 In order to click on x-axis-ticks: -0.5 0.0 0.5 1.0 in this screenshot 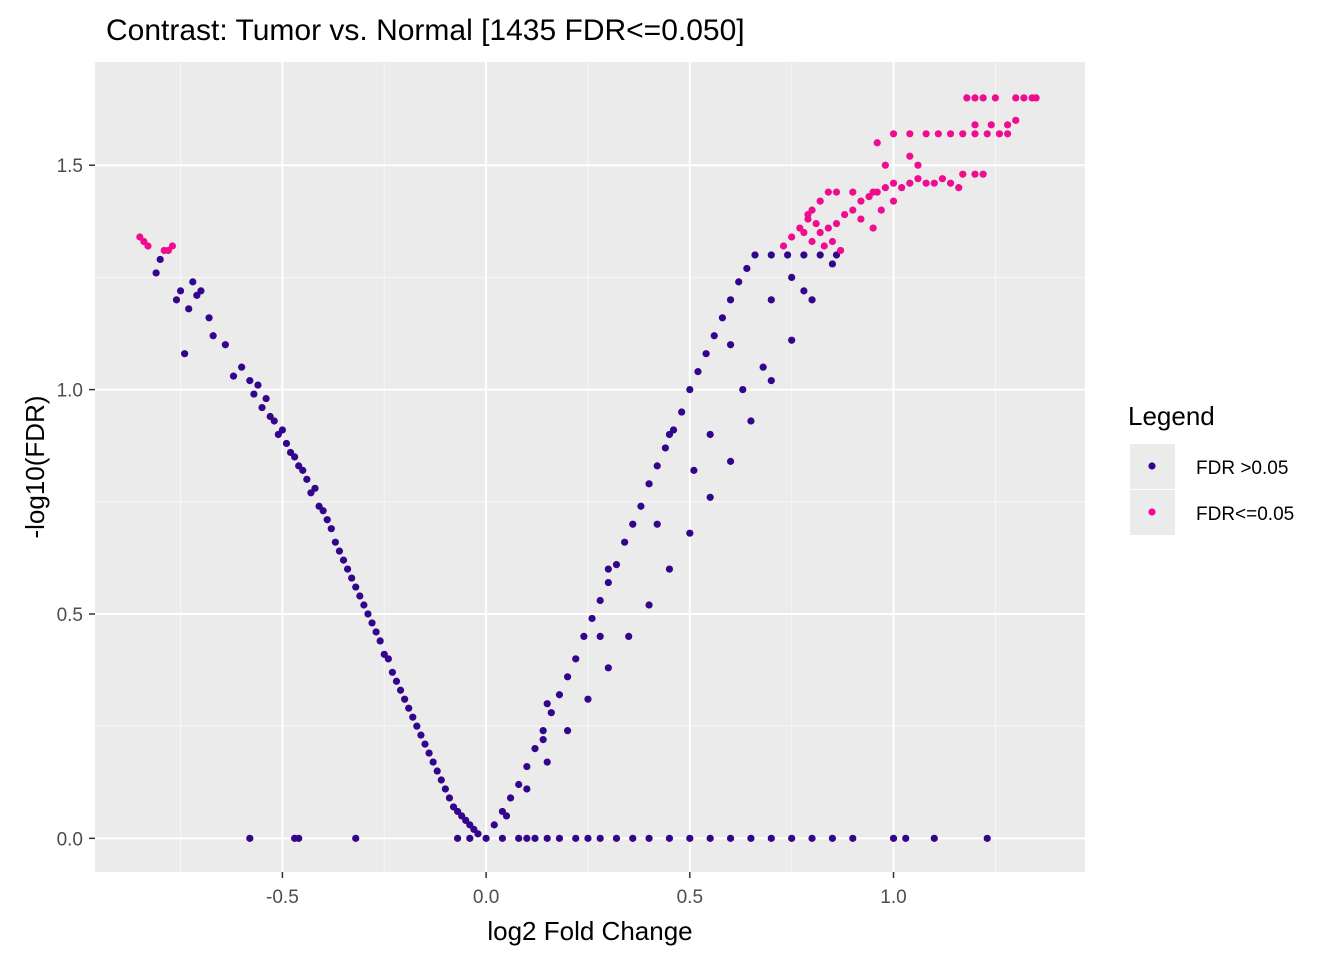, I will do `click(586, 890)`.